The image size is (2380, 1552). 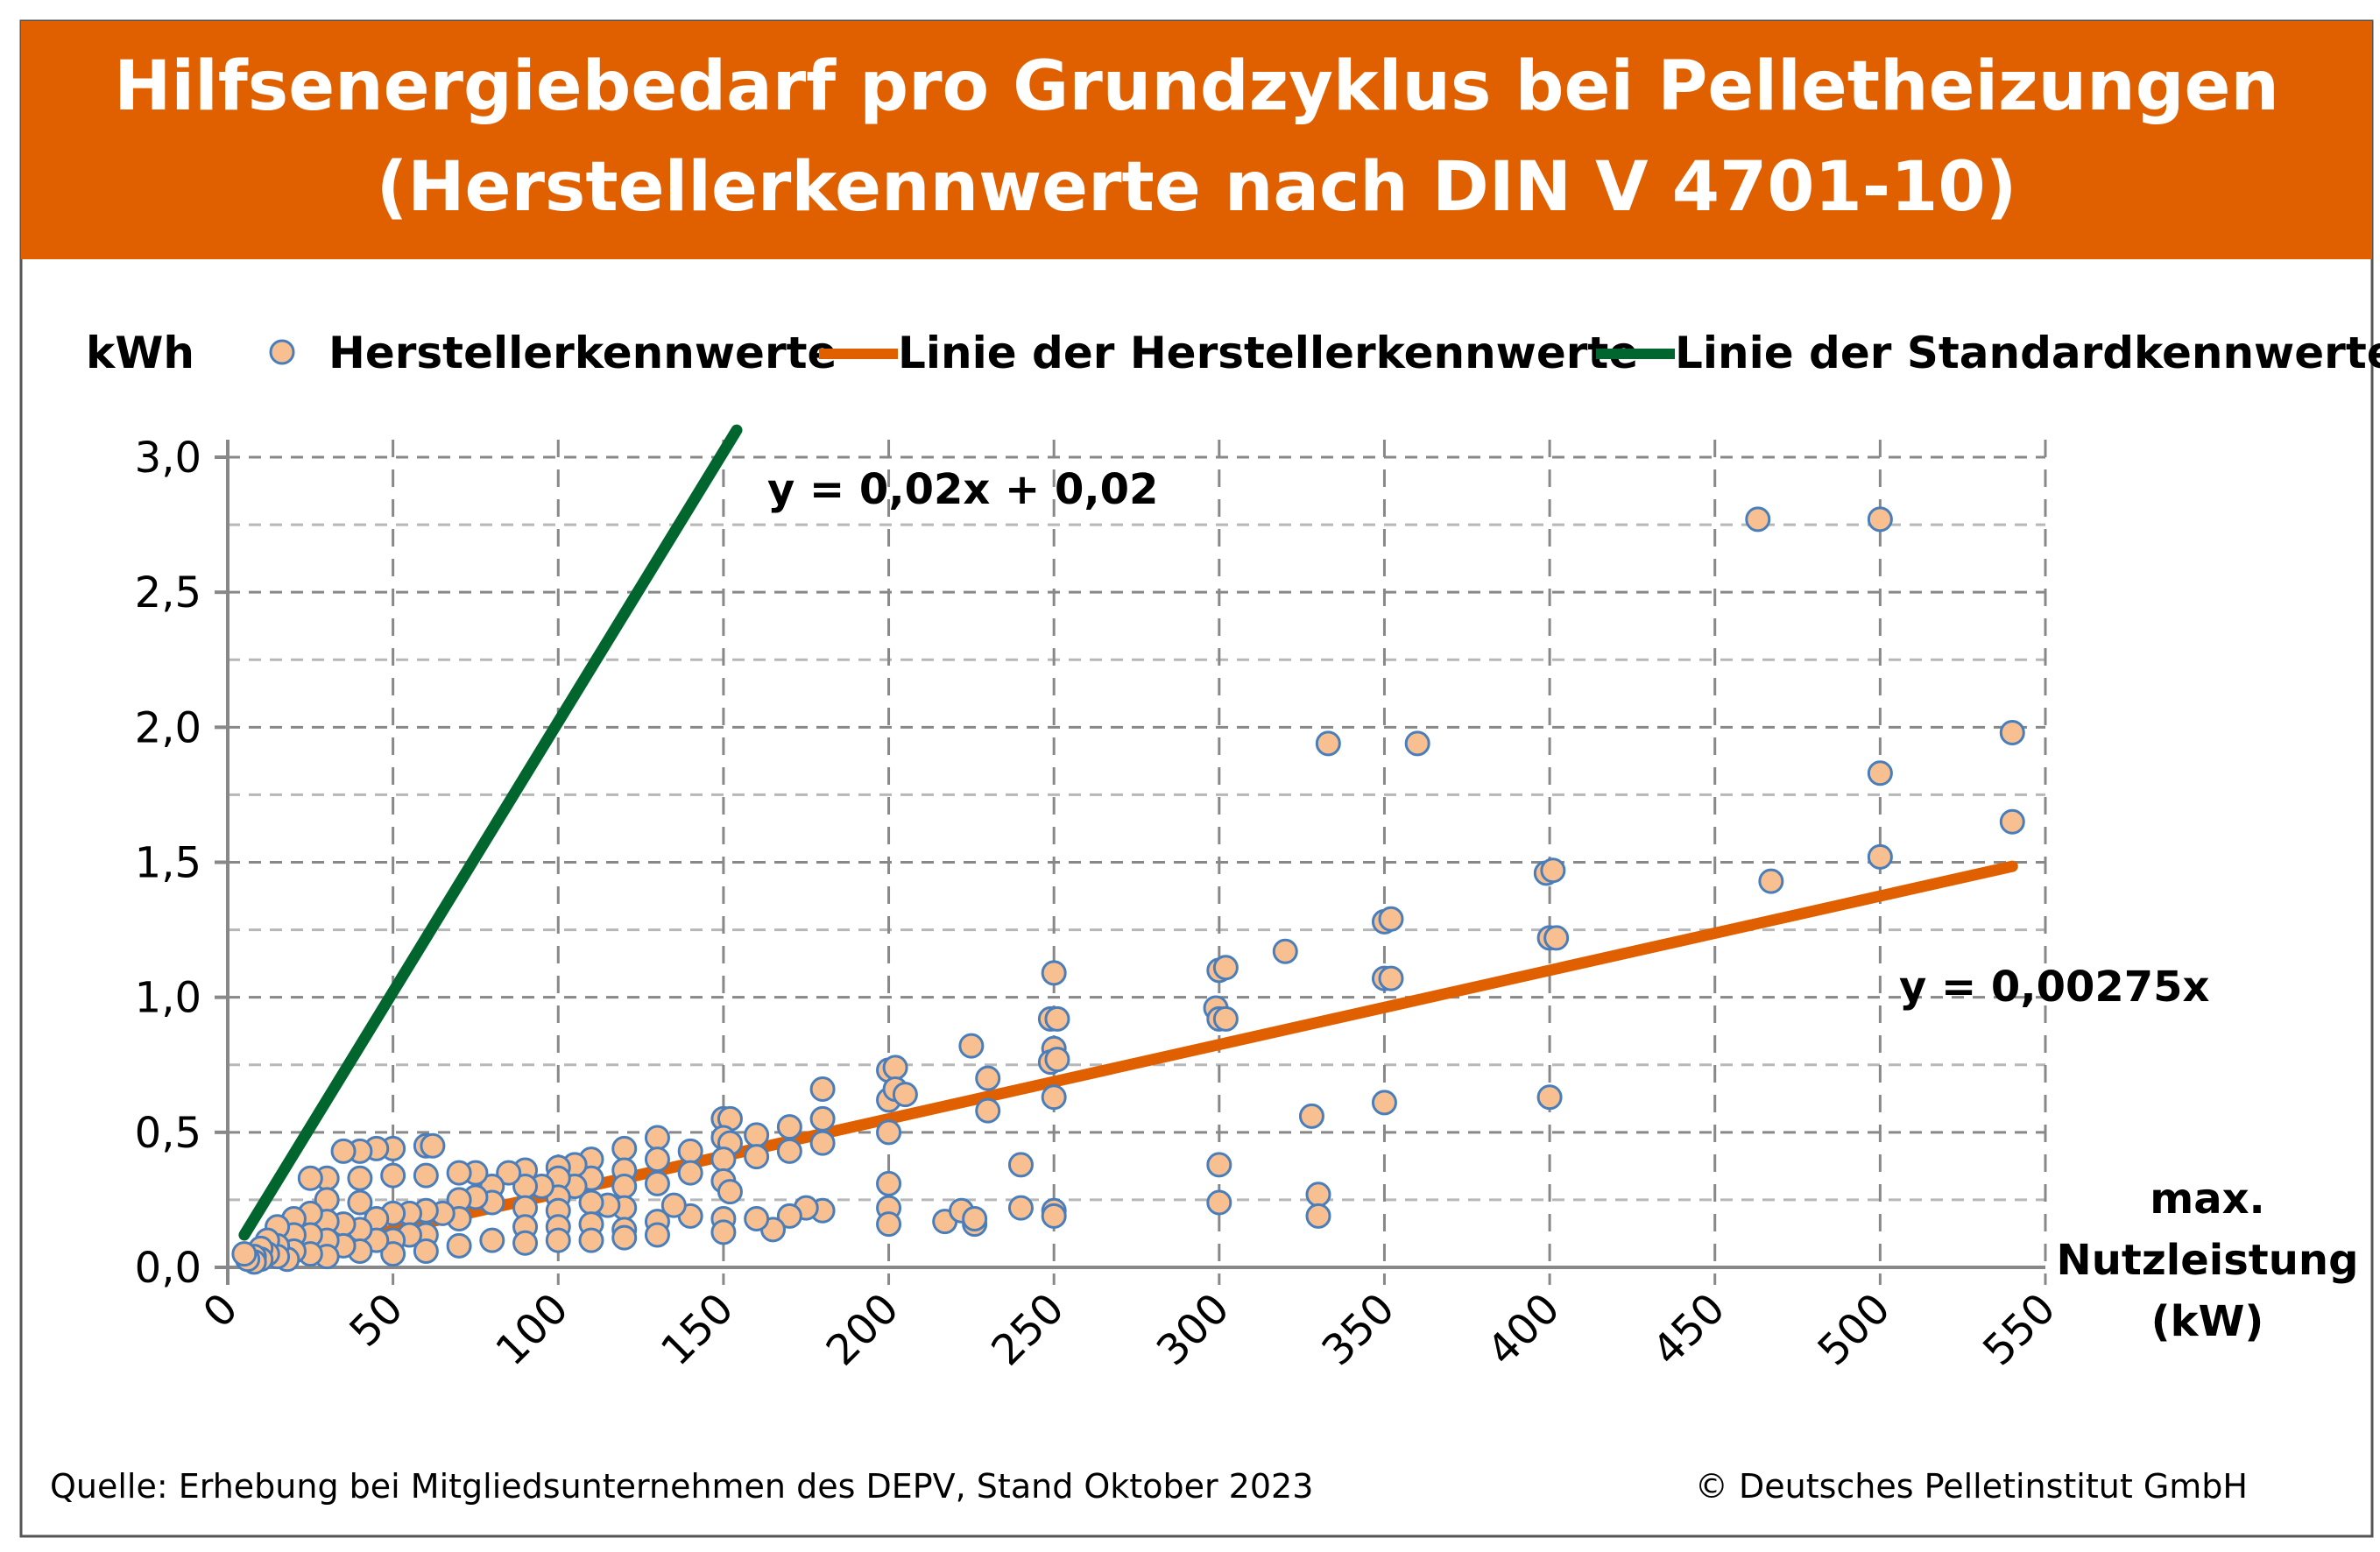 I want to click on legend-marker-points, so click(x=282, y=352).